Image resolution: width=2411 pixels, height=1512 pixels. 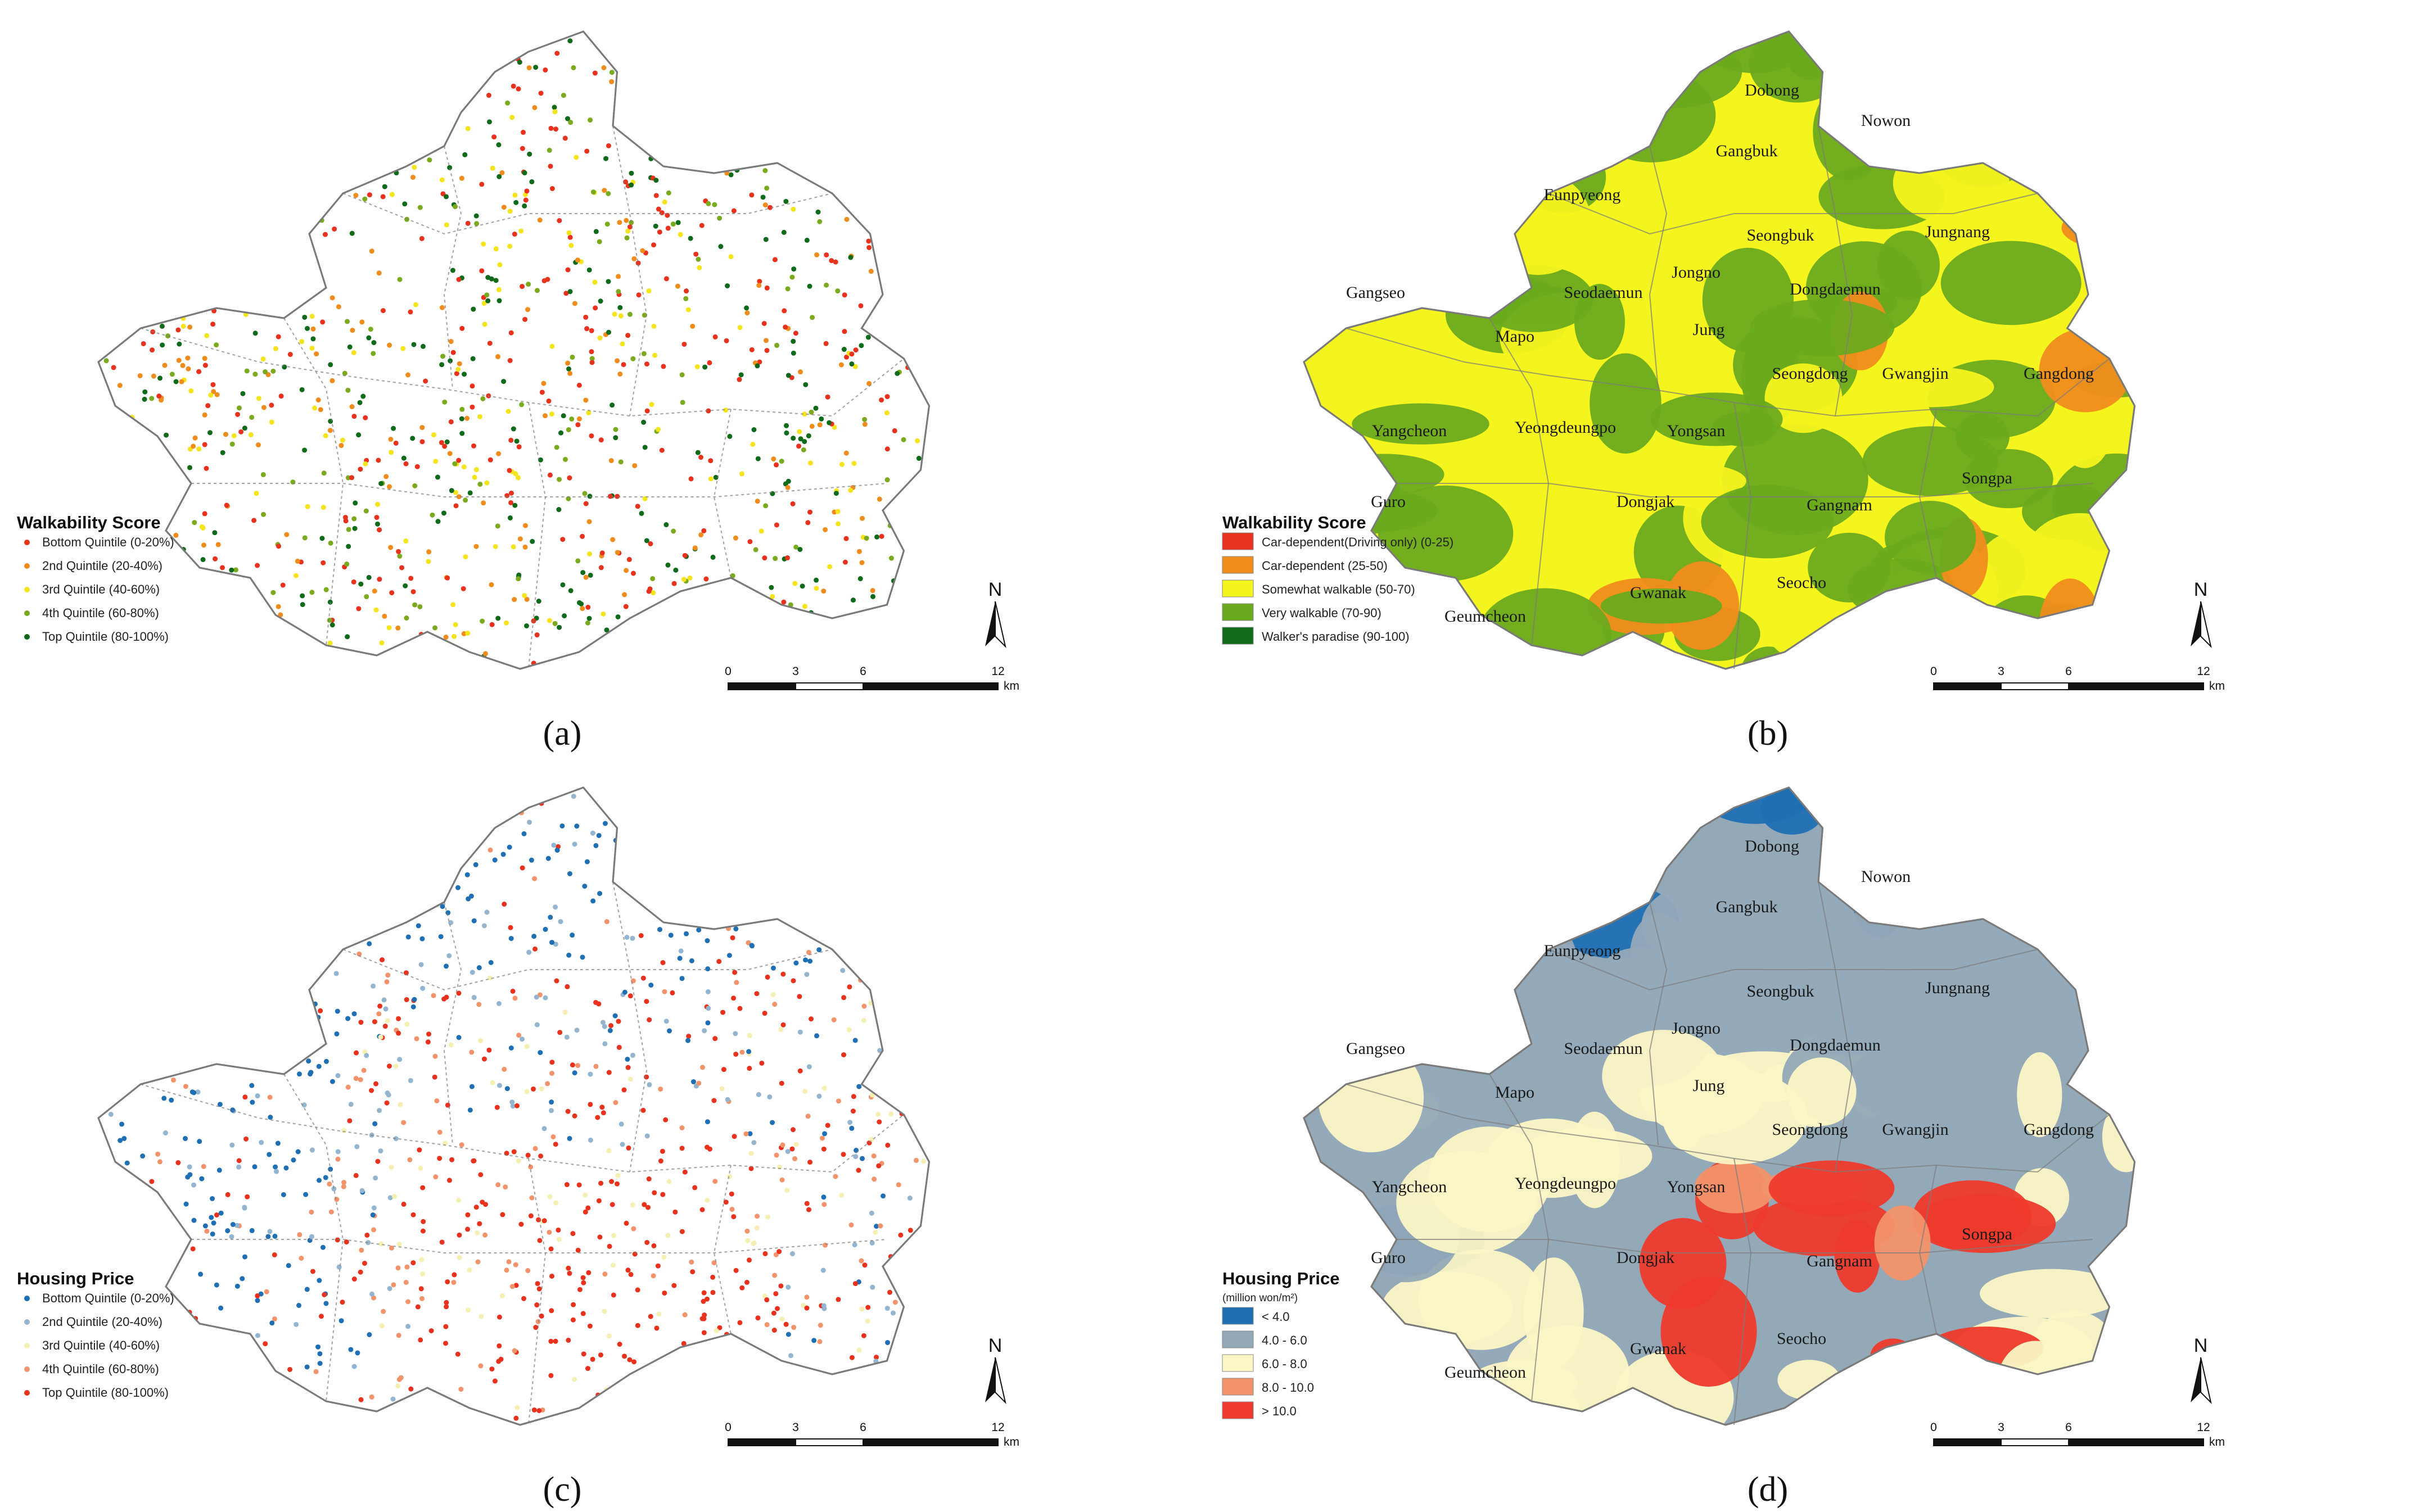 I want to click on district-boundary, so click(x=539, y=490).